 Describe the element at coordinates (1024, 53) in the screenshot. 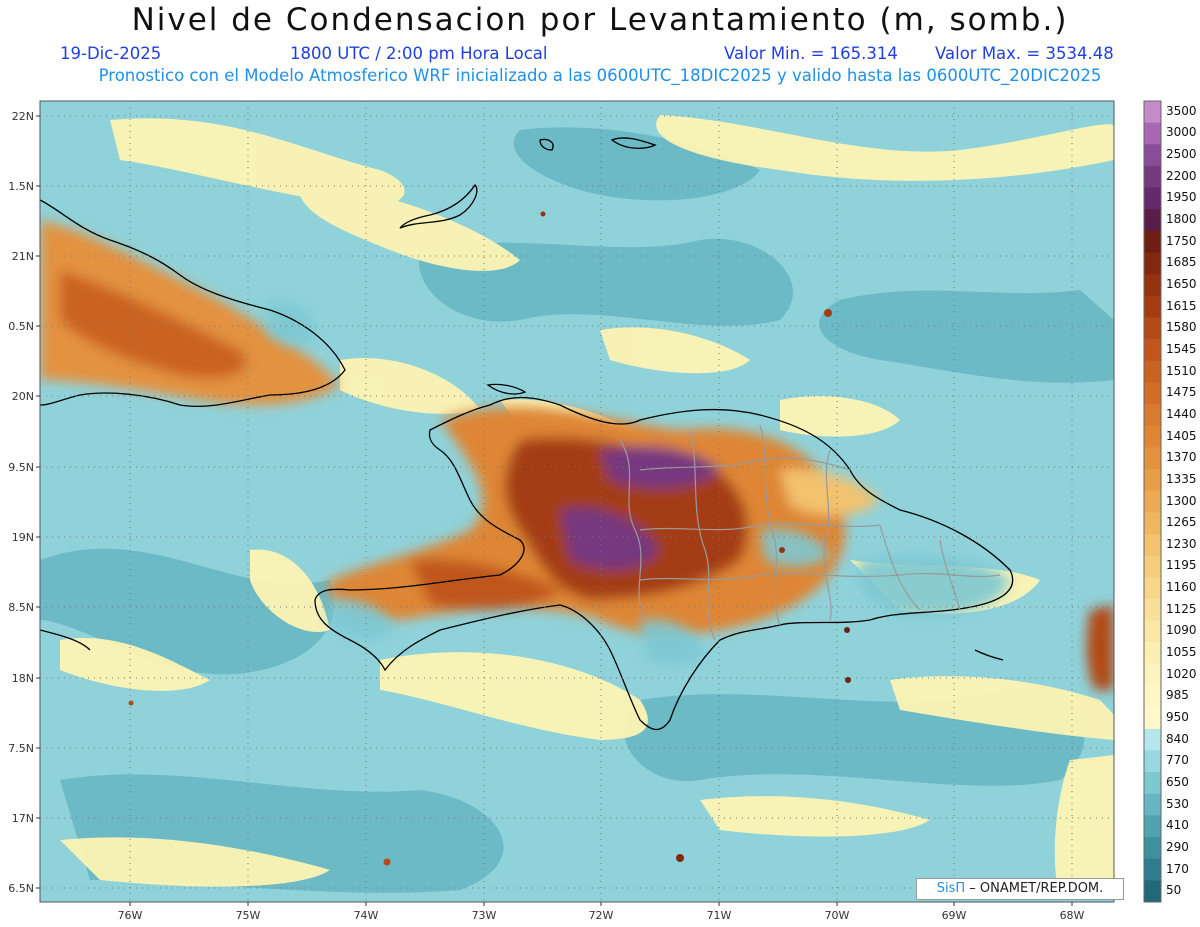

I see `max-value-label: Valor Max. = 3534.48` at that location.